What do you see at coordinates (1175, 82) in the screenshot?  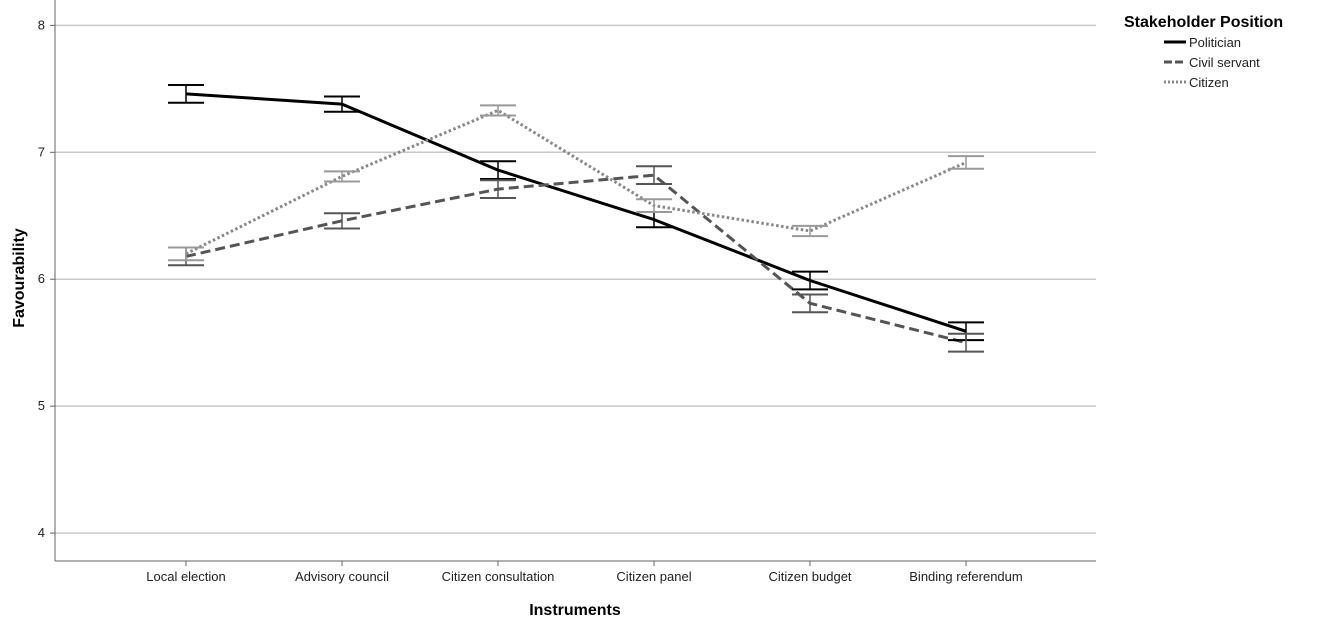 I see `legend-swatch-citizen` at bounding box center [1175, 82].